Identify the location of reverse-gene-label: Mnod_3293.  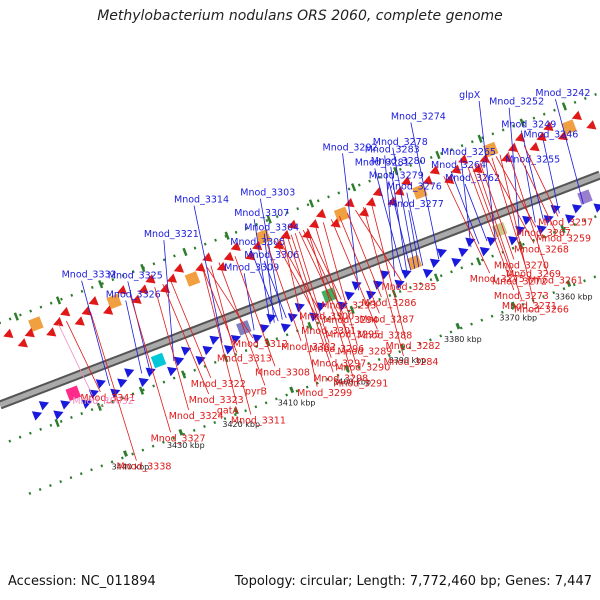
(348, 306).